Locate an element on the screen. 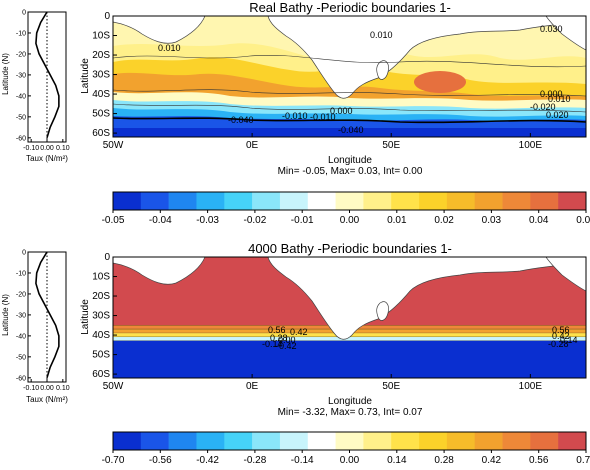 This screenshot has height=470, width=590. land-australia-edge is located at coordinates (565, 274).